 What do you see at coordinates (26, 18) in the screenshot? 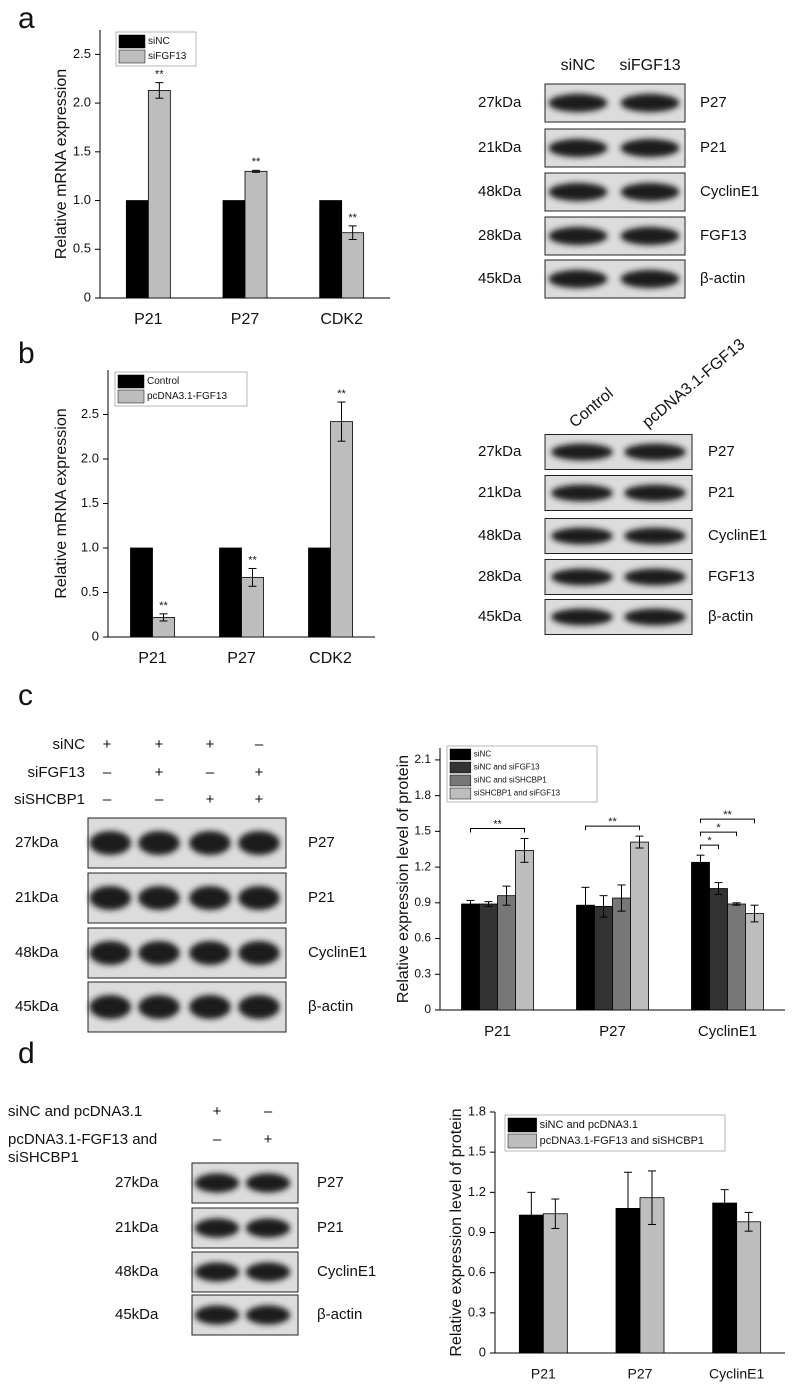
I see `panel-label: a` at bounding box center [26, 18].